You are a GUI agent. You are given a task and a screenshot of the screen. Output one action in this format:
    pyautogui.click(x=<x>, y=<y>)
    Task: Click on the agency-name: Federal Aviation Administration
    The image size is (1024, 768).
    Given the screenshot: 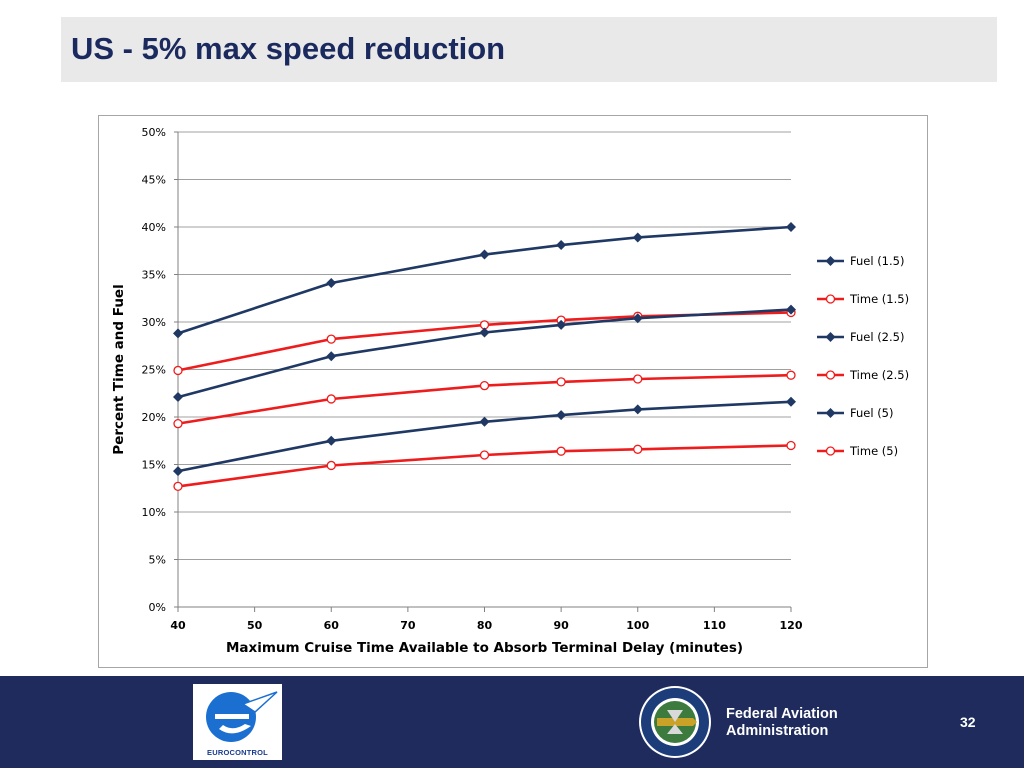 What is the action you would take?
    pyautogui.click(x=782, y=723)
    